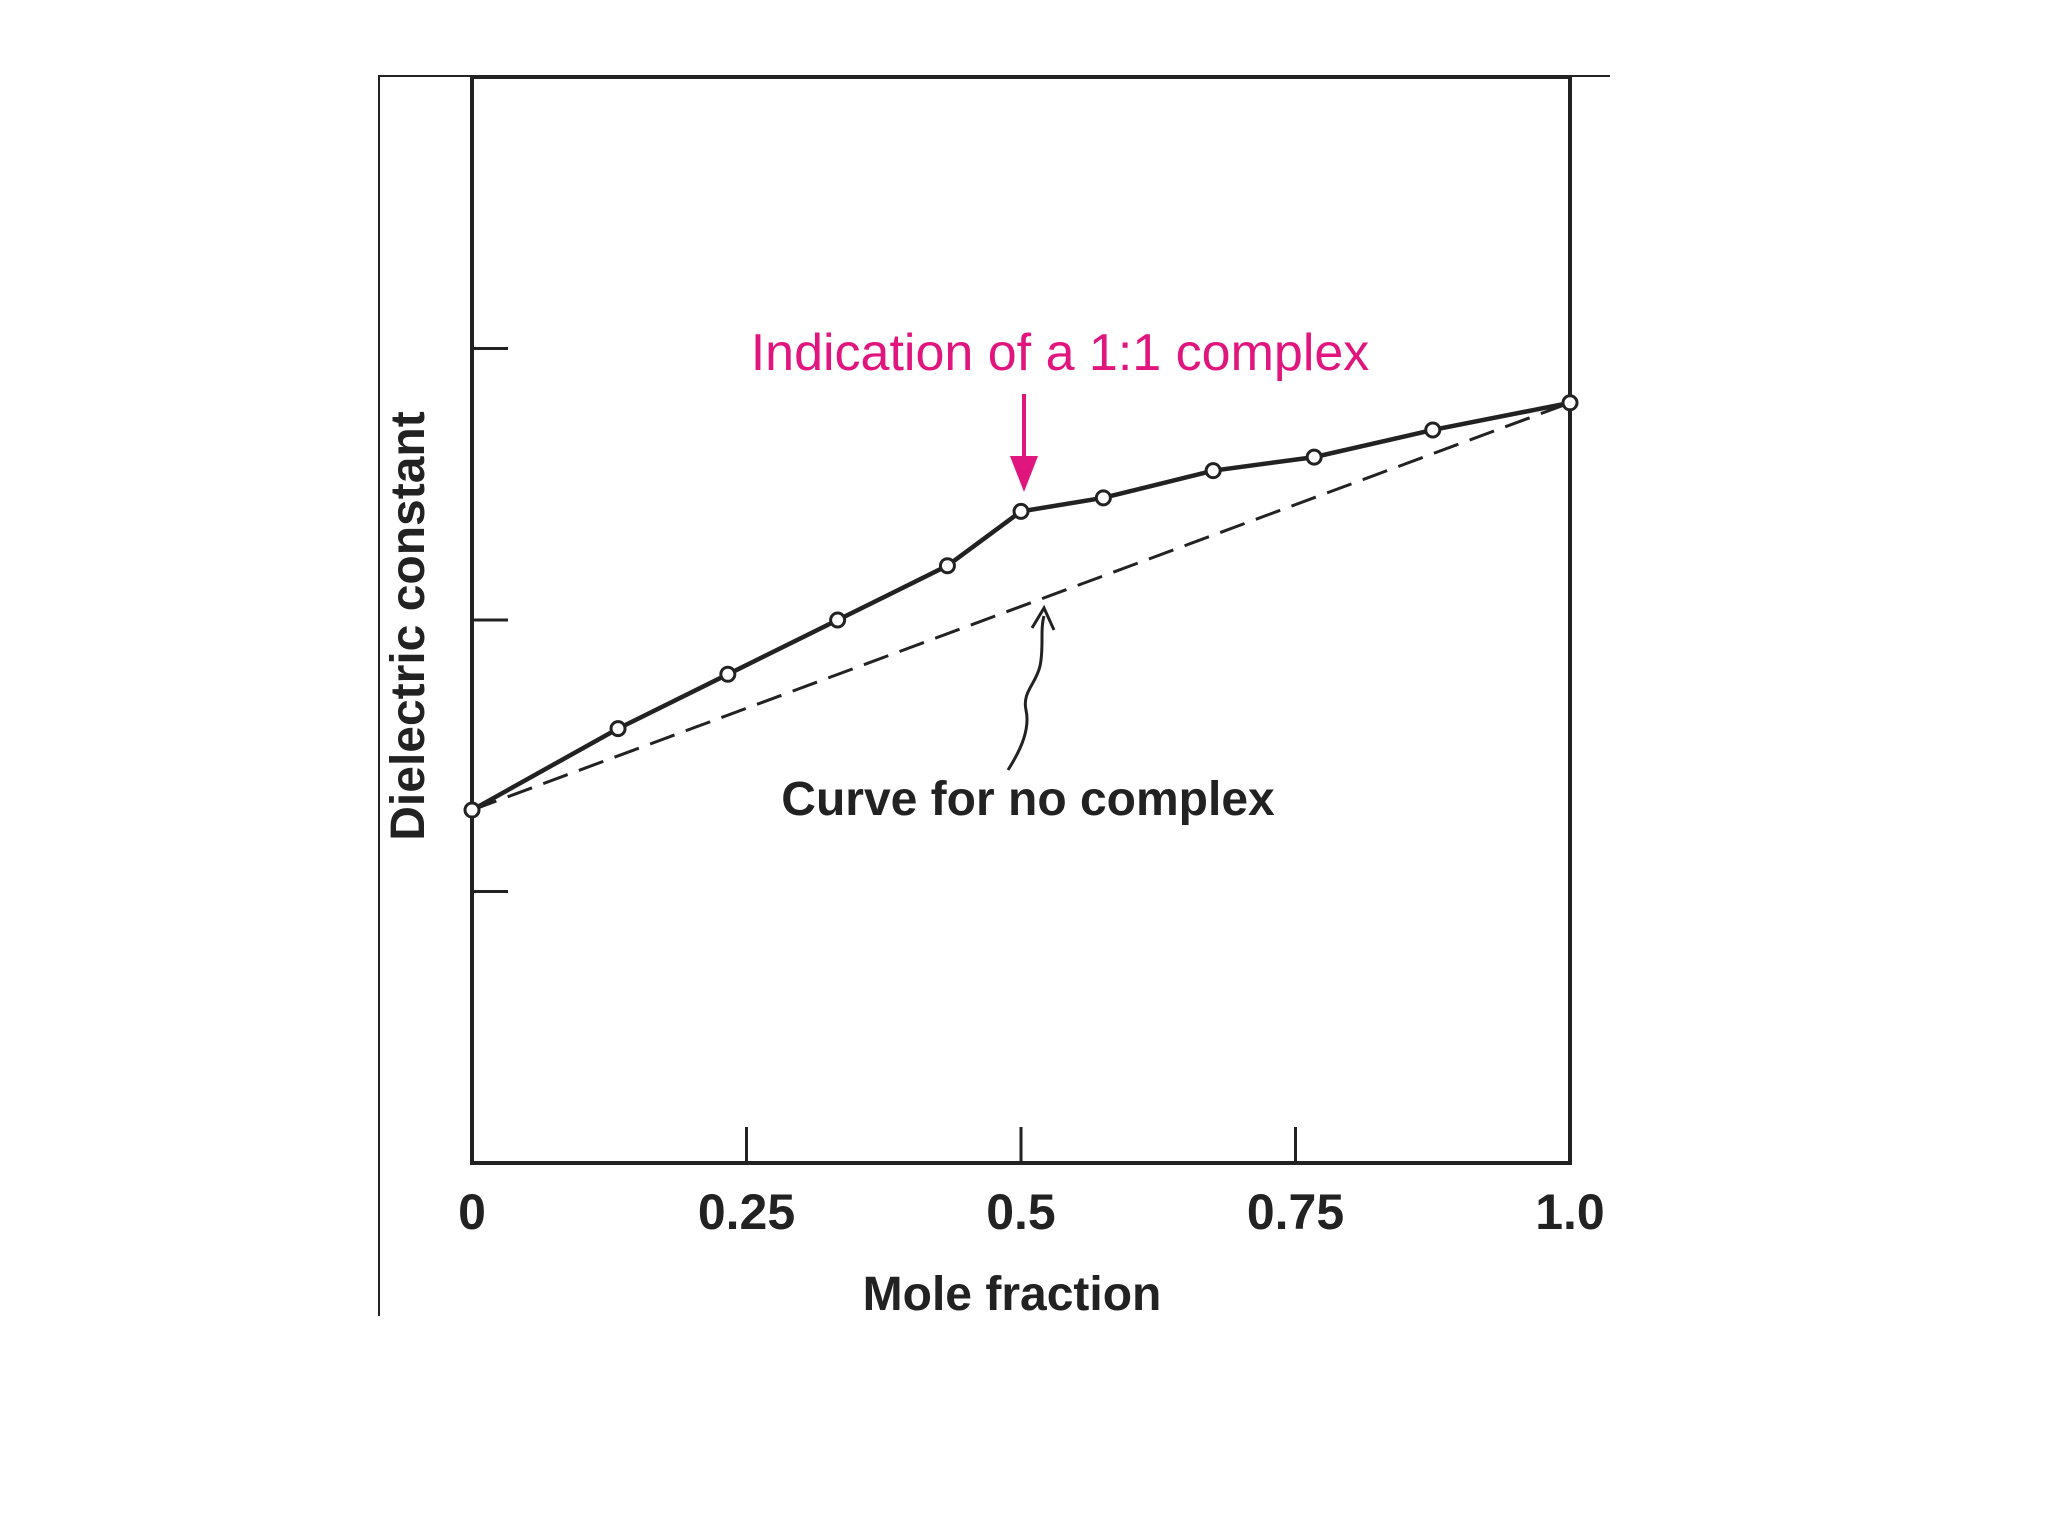  I want to click on x-tick-label: 0, so click(472, 1212).